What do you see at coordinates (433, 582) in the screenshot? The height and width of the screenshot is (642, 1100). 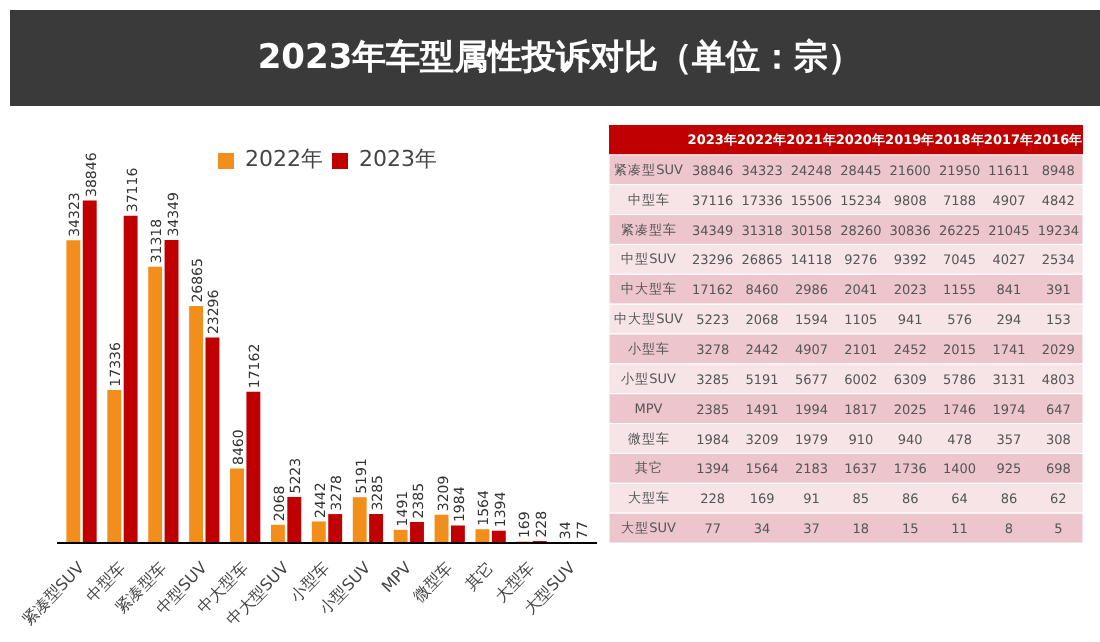 I see `x-tick-label: 微型车` at bounding box center [433, 582].